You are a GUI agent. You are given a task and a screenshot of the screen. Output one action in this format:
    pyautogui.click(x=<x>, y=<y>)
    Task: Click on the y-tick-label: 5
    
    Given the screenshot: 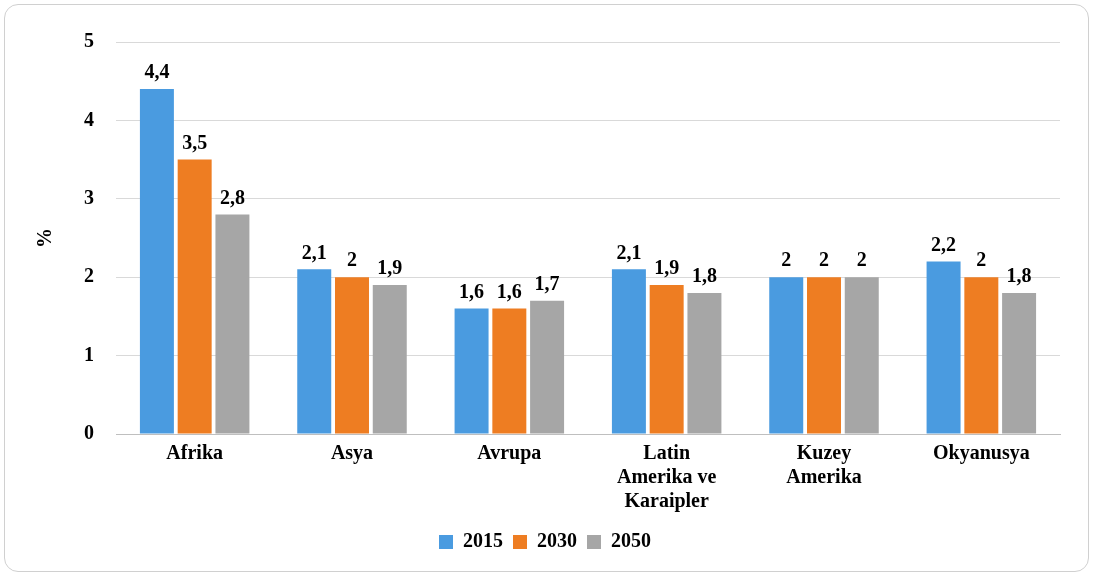 What is the action you would take?
    pyautogui.click(x=89, y=40)
    